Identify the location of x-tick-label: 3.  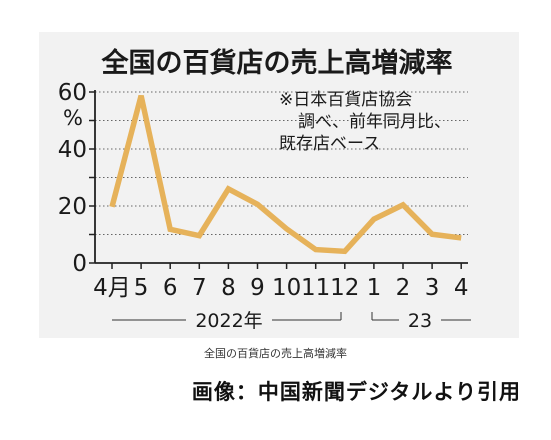
(432, 288).